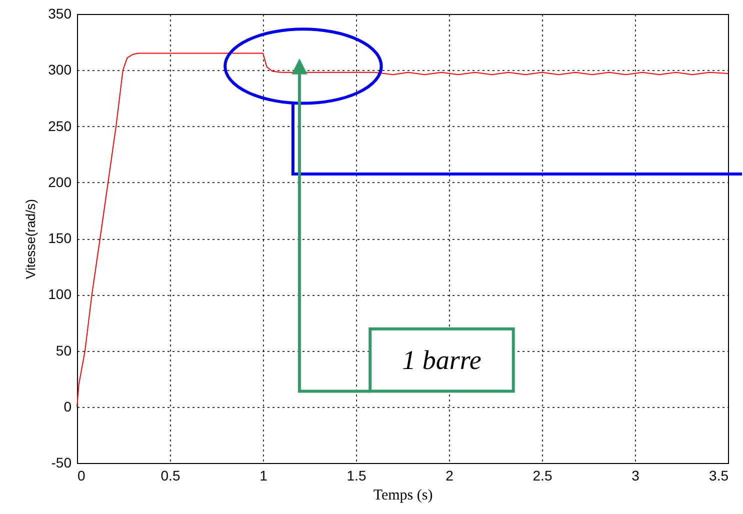 The width and height of the screenshot is (743, 514). What do you see at coordinates (82, 476) in the screenshot?
I see `x-tick-label: 0` at bounding box center [82, 476].